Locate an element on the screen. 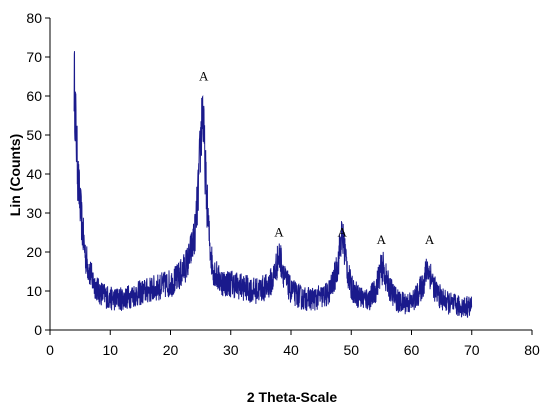 The image size is (540, 408). x-tick-label: 0 is located at coordinates (50, 350).